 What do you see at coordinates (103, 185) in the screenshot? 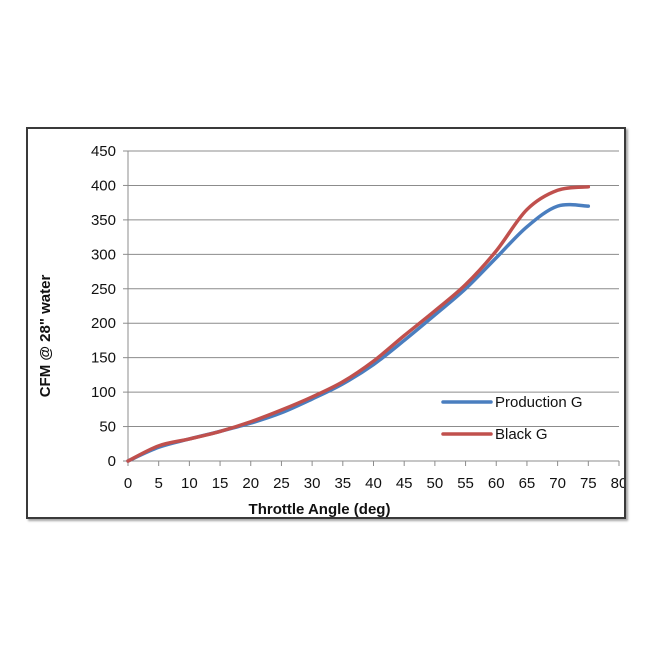
I see `y-tick-label: 400` at bounding box center [103, 185].